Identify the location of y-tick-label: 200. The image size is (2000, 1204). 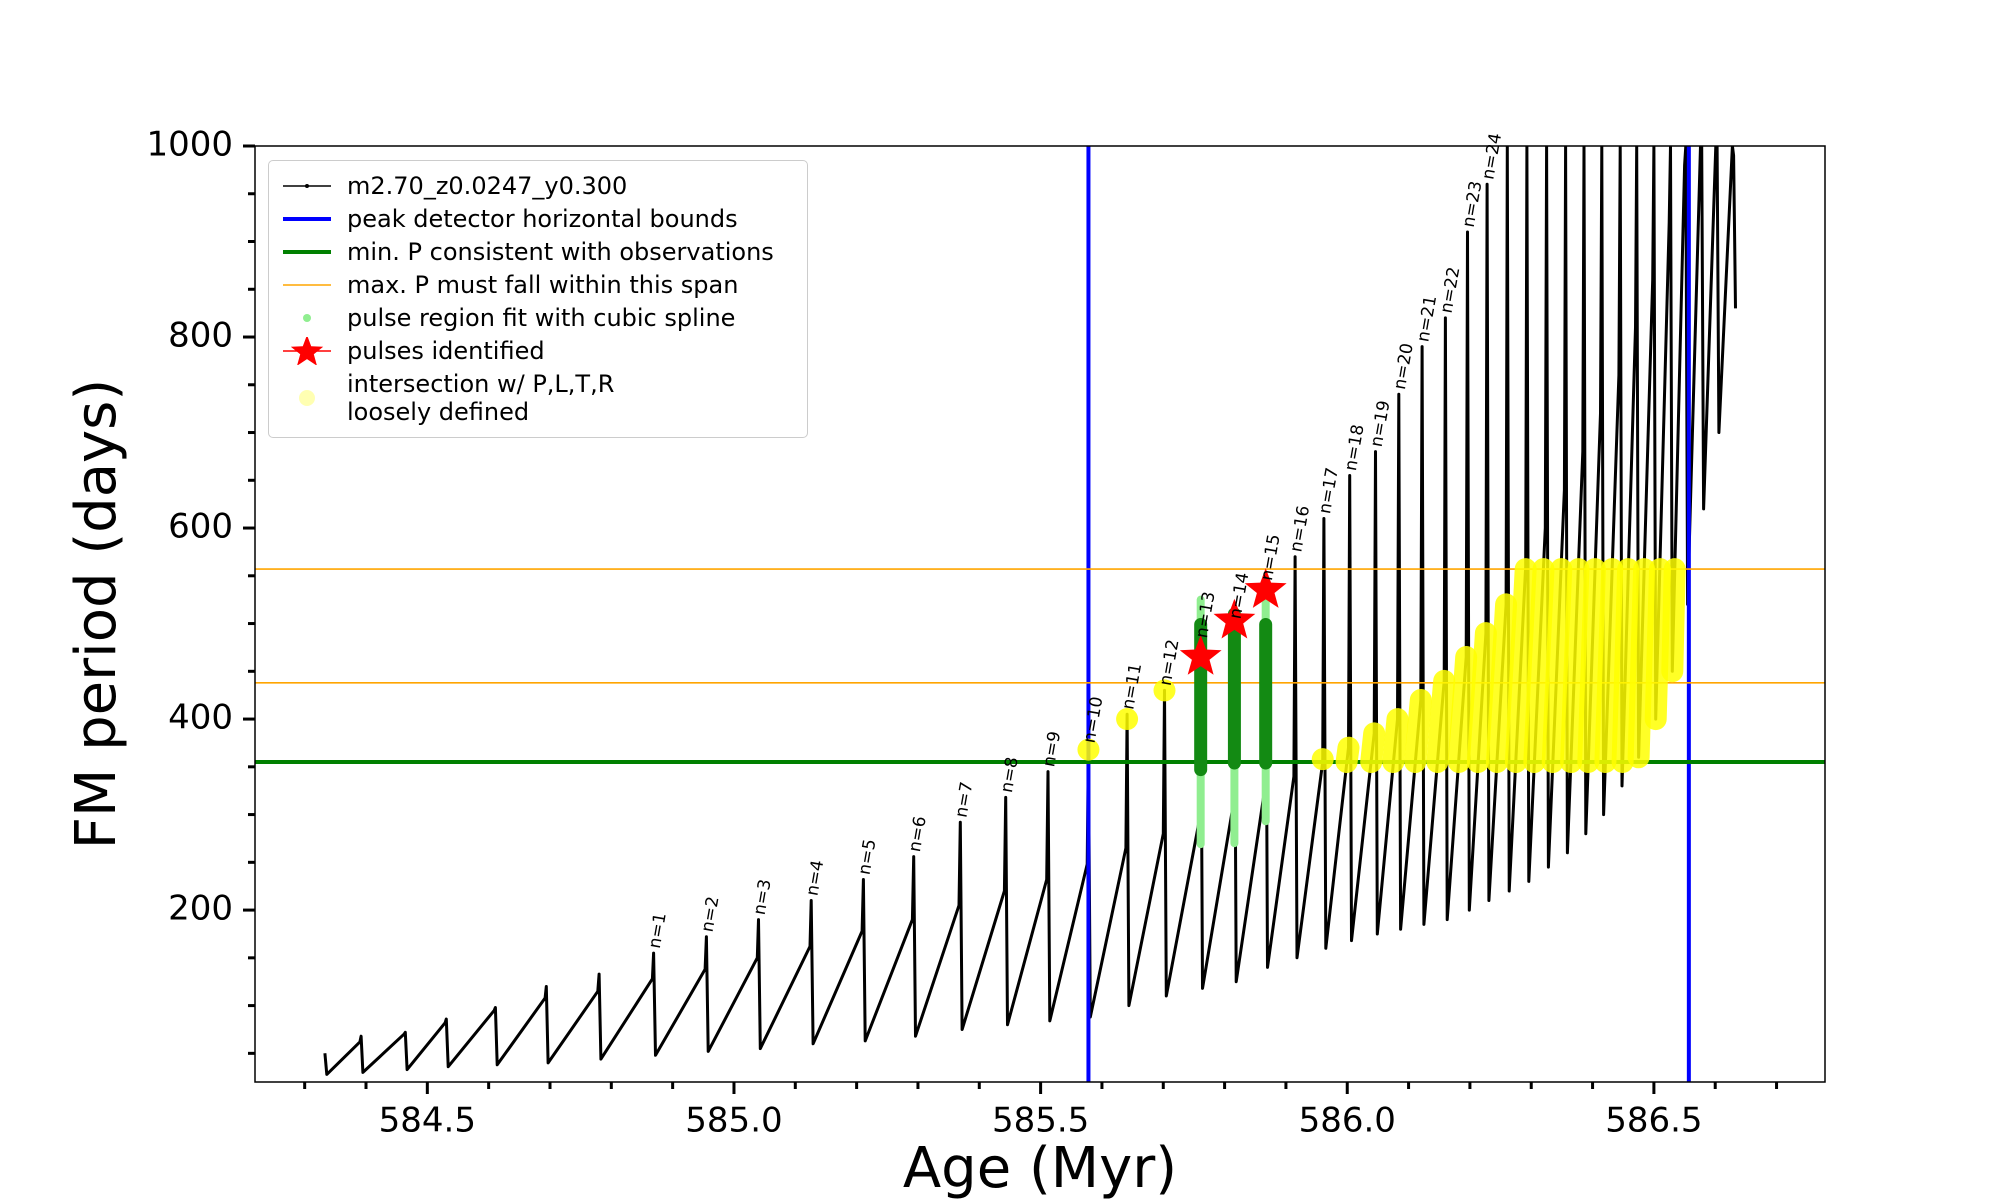
(200, 909).